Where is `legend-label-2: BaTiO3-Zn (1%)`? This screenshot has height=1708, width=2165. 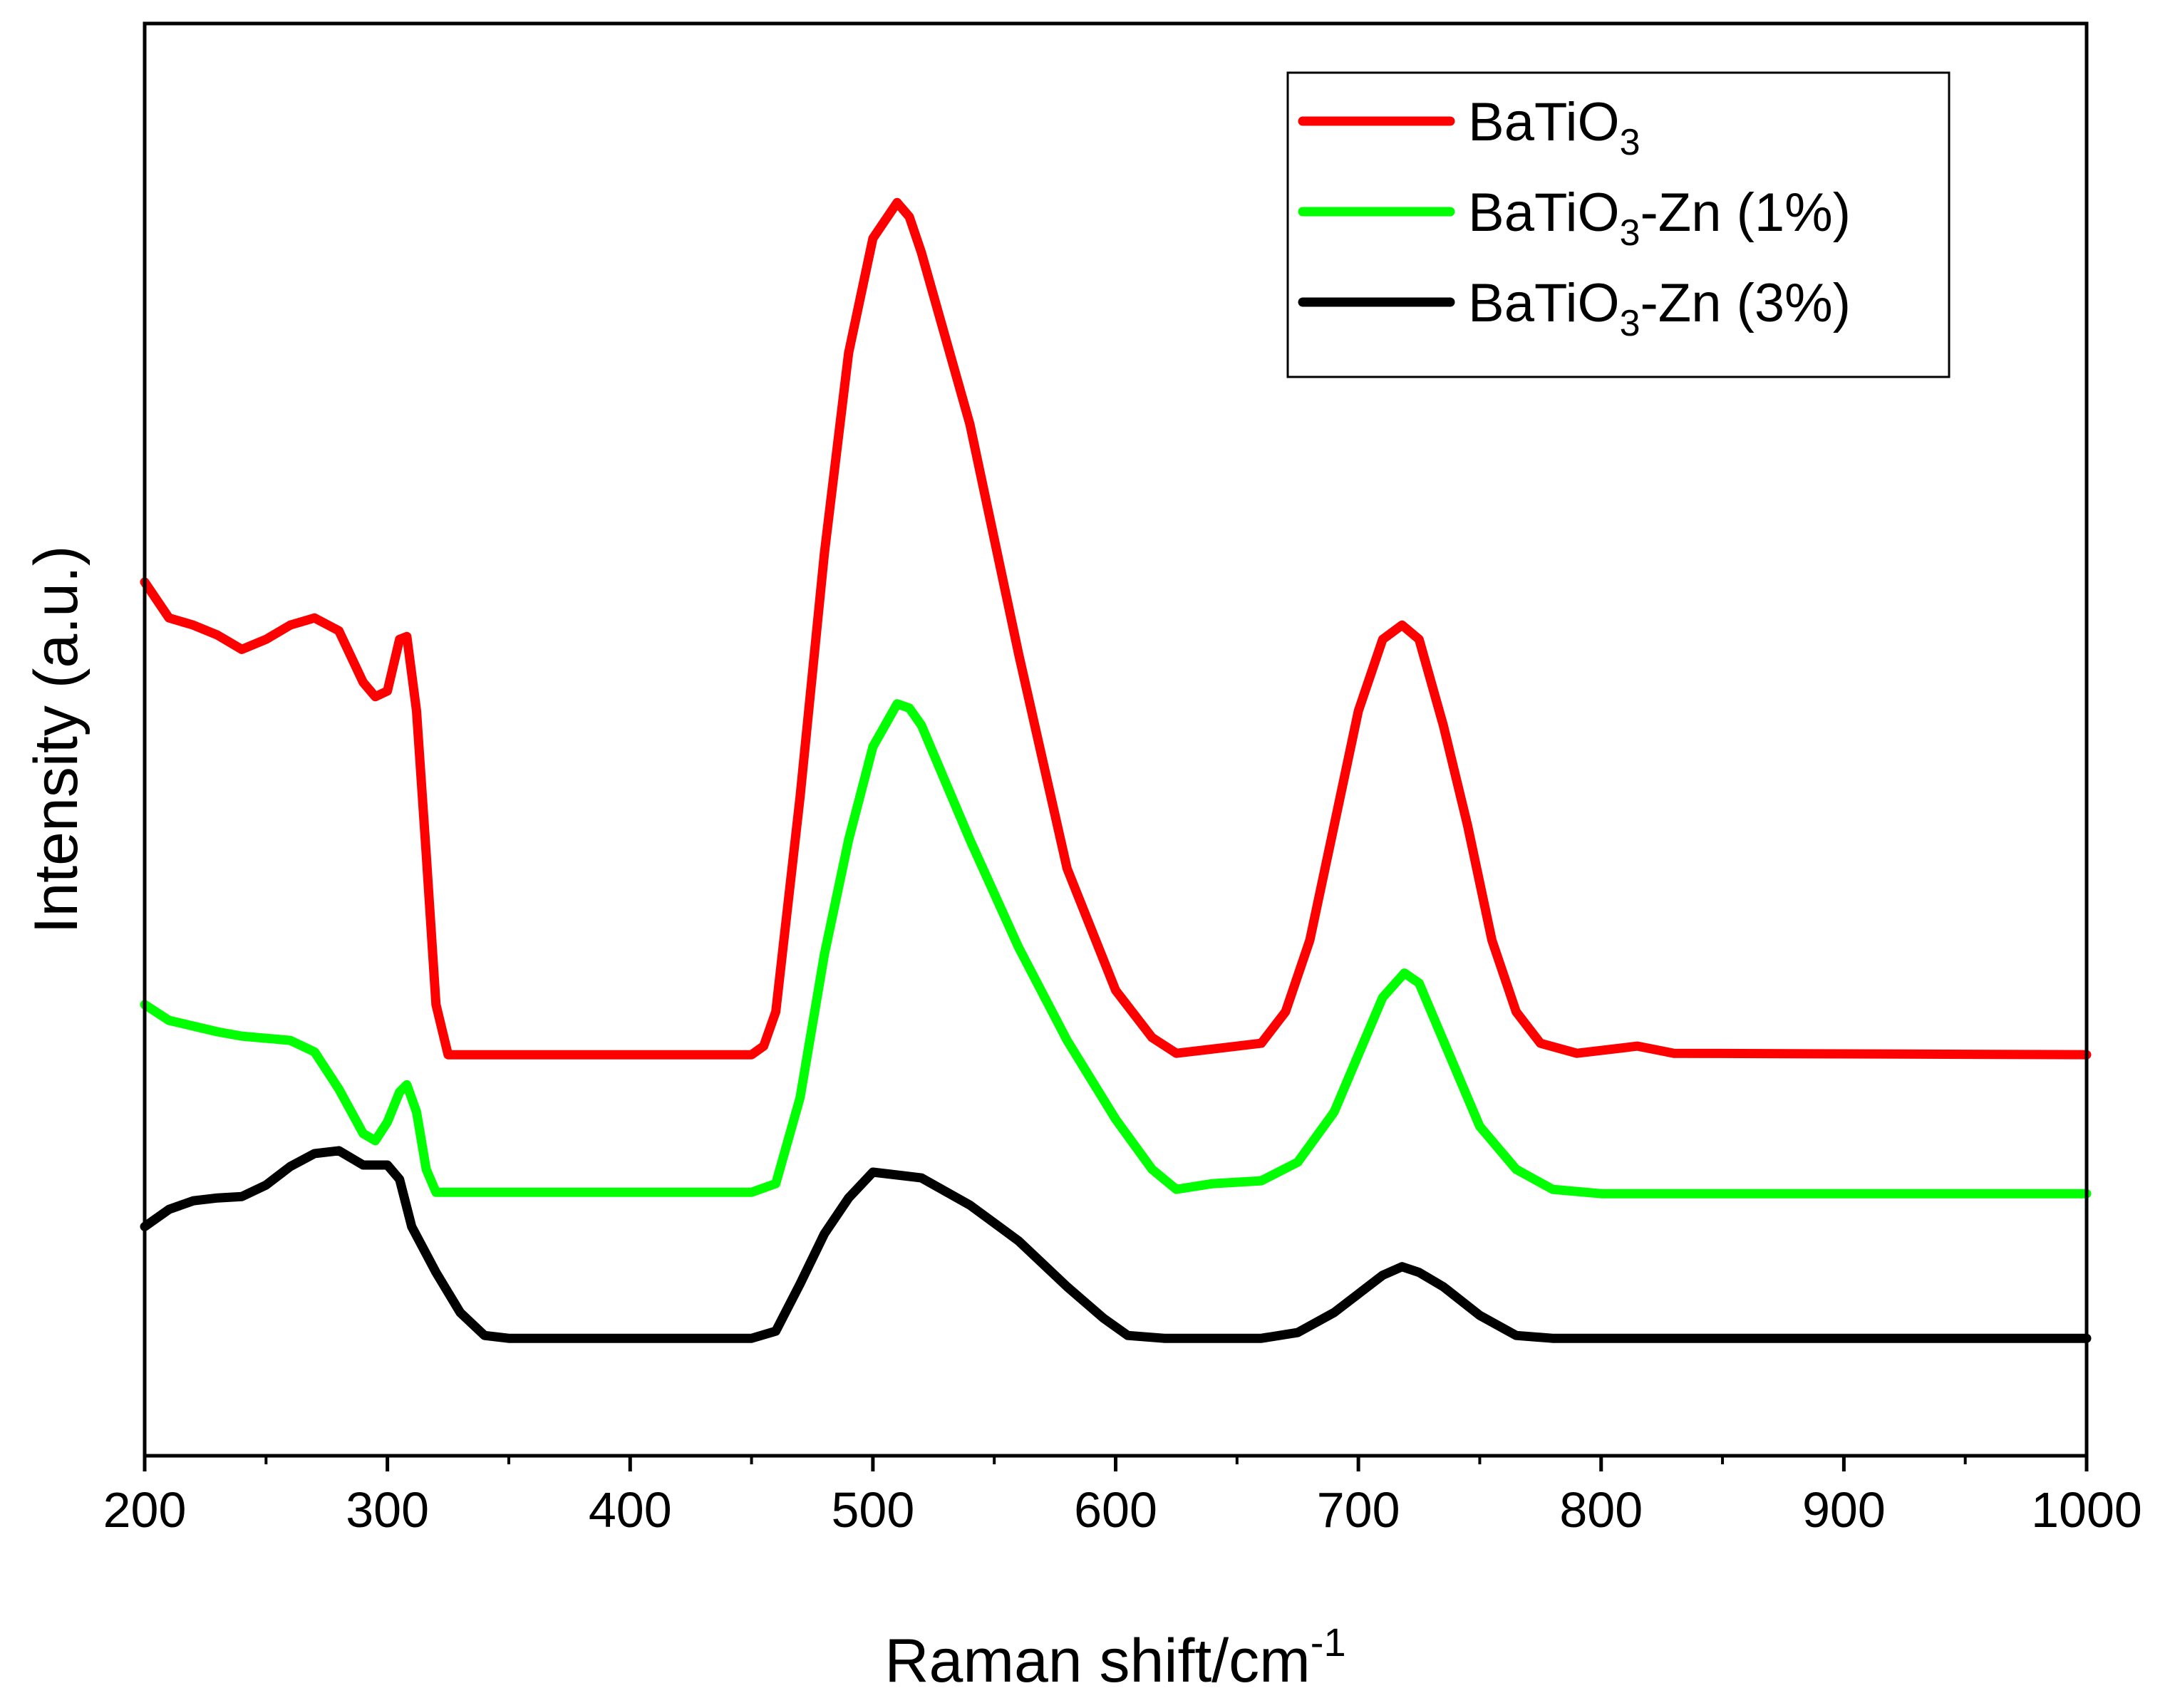 legend-label-2: BaTiO3-Zn (1%) is located at coordinates (1659, 218).